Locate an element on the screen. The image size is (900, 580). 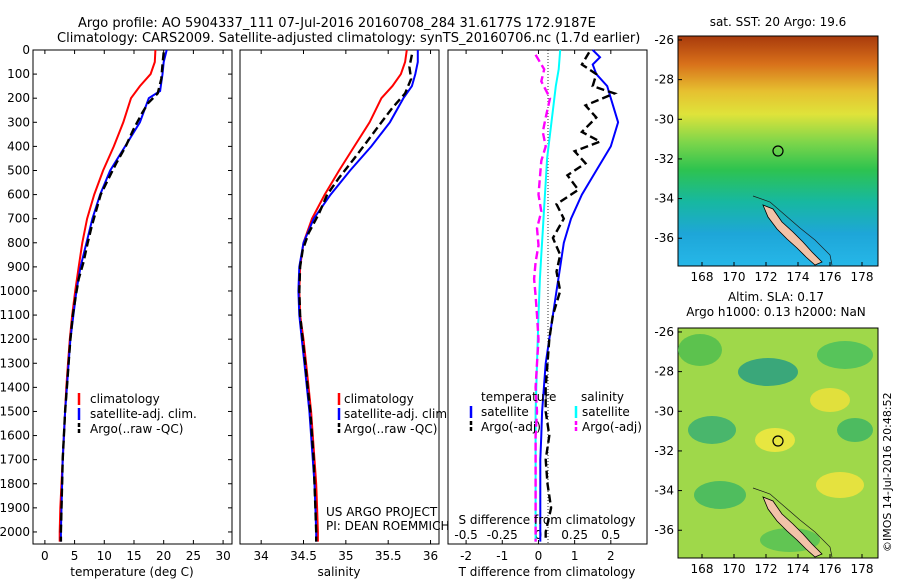
y-tick-label: 100 is located at coordinates (18, 74).